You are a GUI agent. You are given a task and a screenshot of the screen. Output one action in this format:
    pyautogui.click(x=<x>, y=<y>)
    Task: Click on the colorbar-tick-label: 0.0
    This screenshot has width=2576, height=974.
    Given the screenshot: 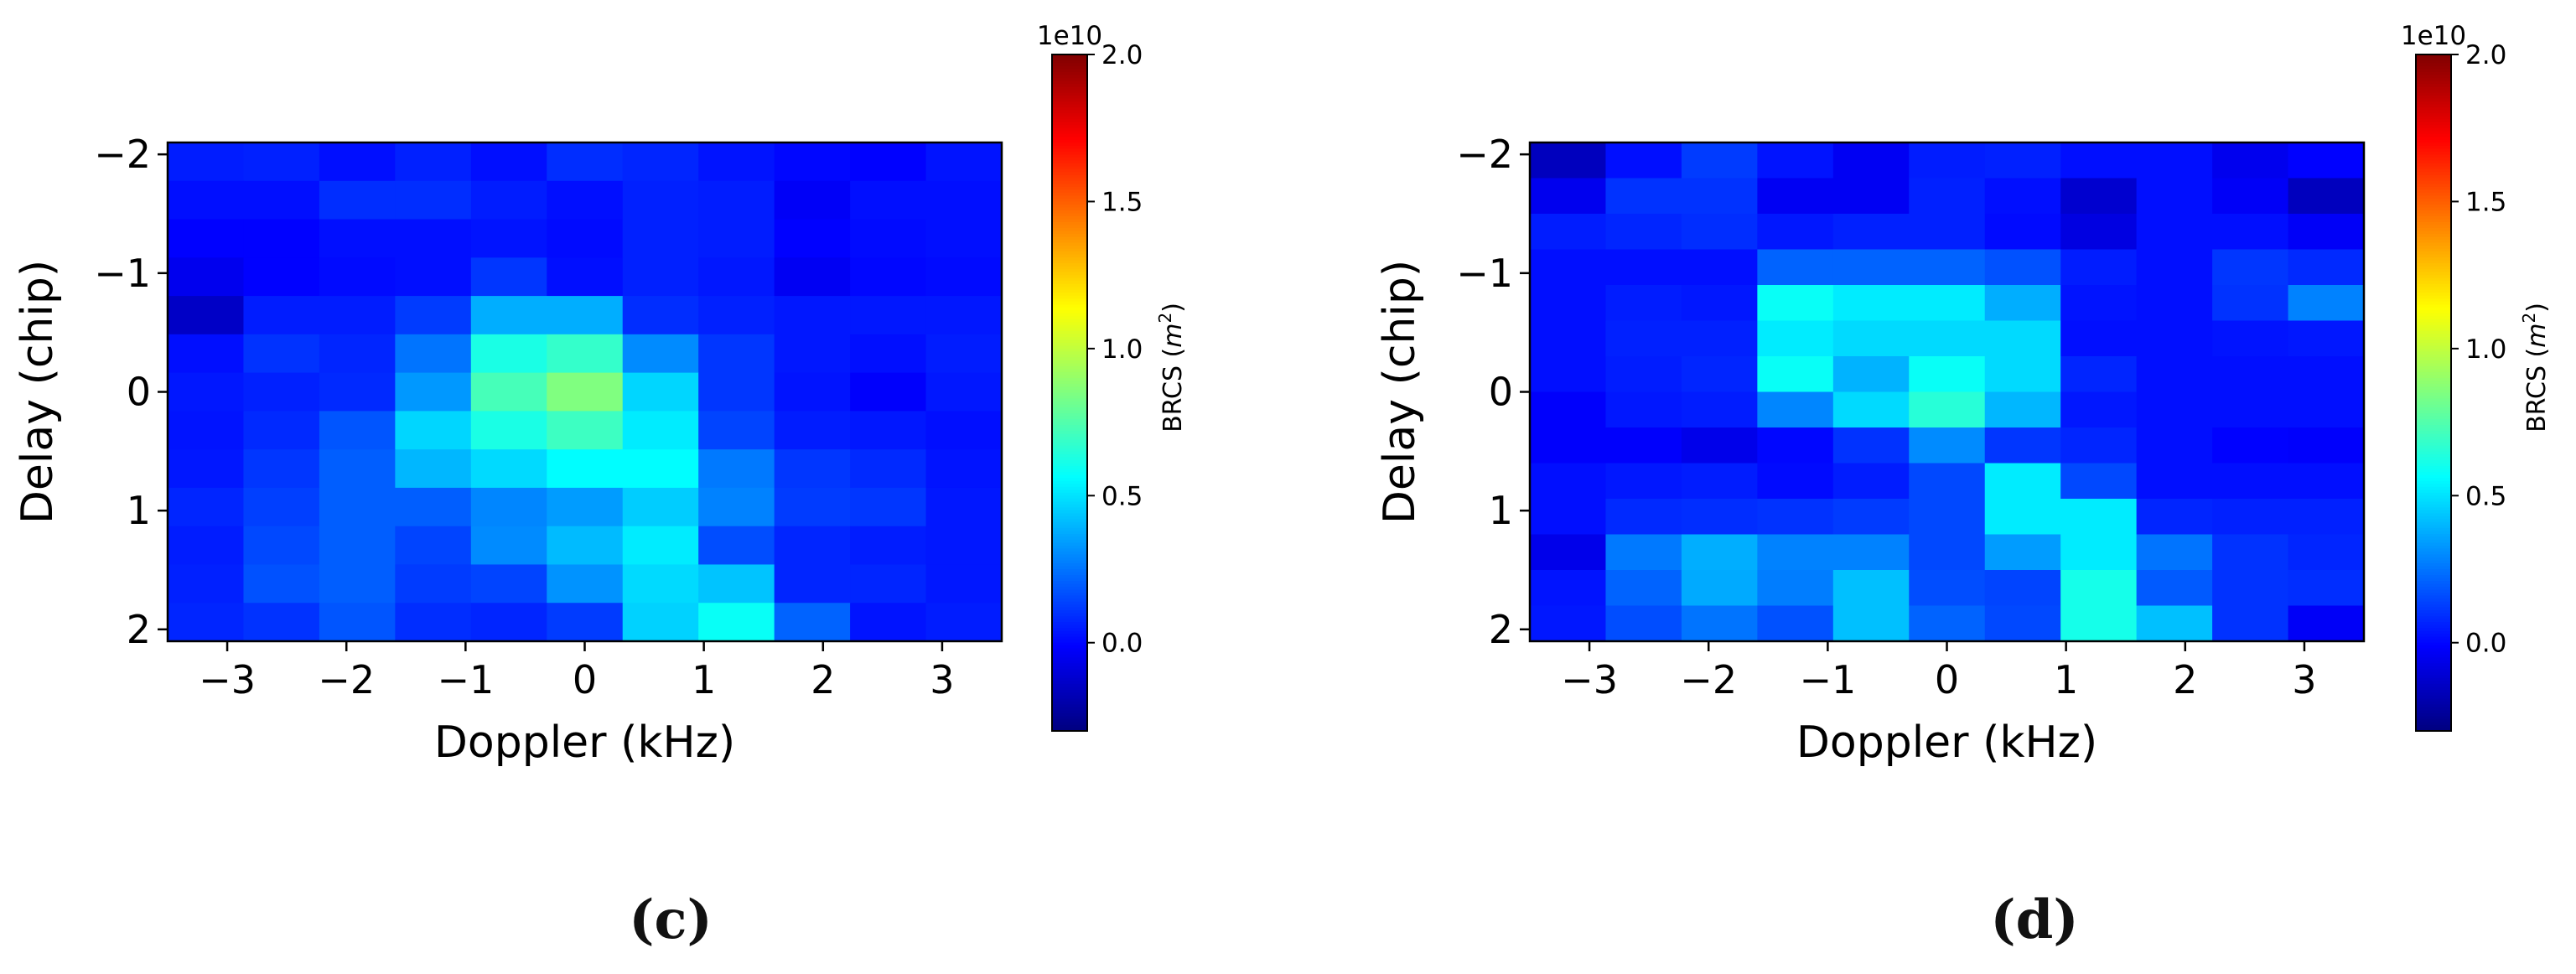 What is the action you would take?
    pyautogui.click(x=2485, y=644)
    